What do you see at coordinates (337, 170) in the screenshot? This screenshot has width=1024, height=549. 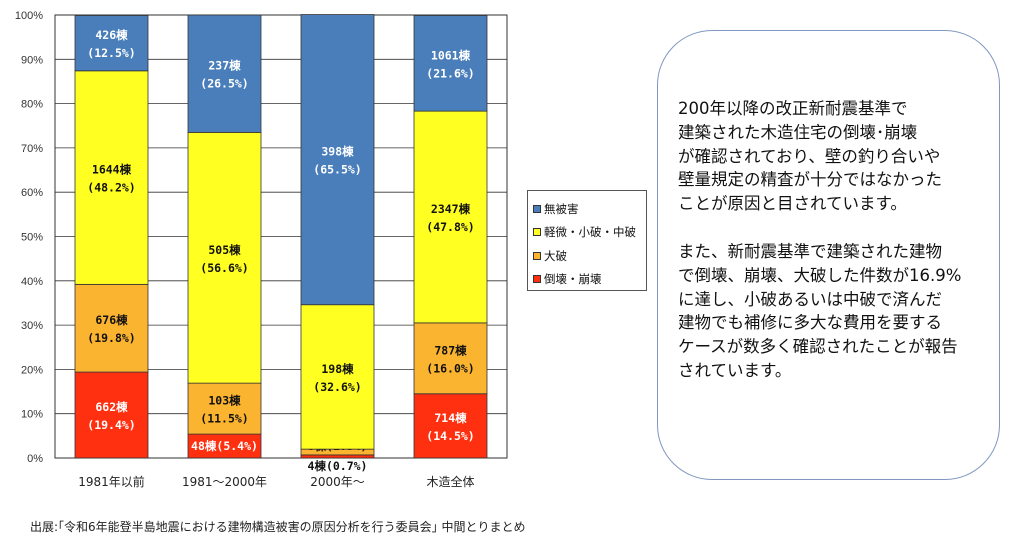 I see `data-label: (65.5%)` at bounding box center [337, 170].